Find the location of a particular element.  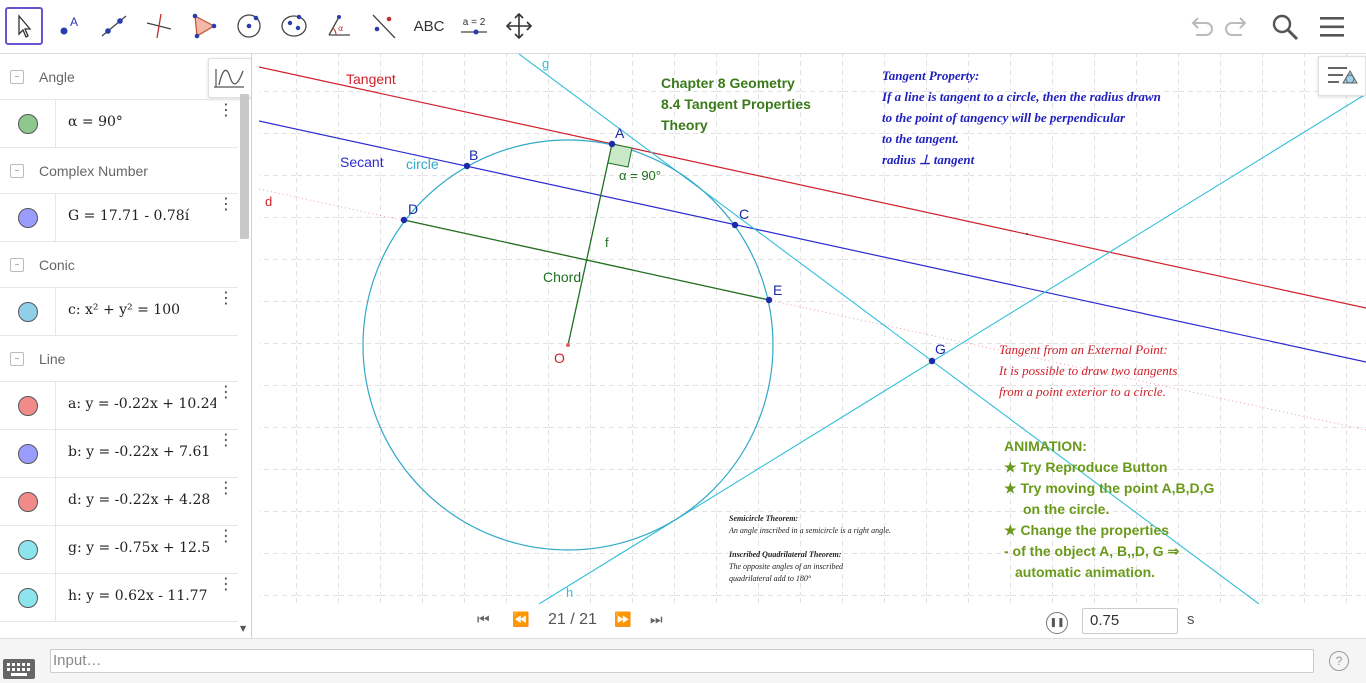

algebra-expression: h: y = 0.62x - 11.77 is located at coordinates (138, 596).